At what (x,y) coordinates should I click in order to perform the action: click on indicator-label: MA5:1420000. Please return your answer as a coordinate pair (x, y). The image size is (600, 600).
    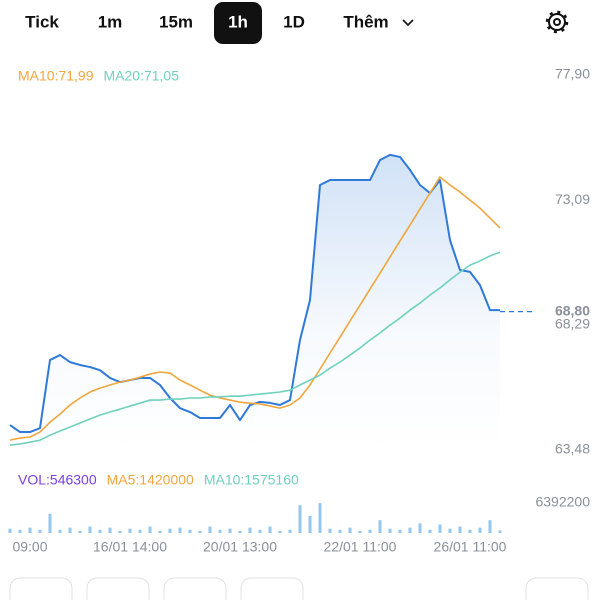
    Looking at the image, I should click on (150, 480).